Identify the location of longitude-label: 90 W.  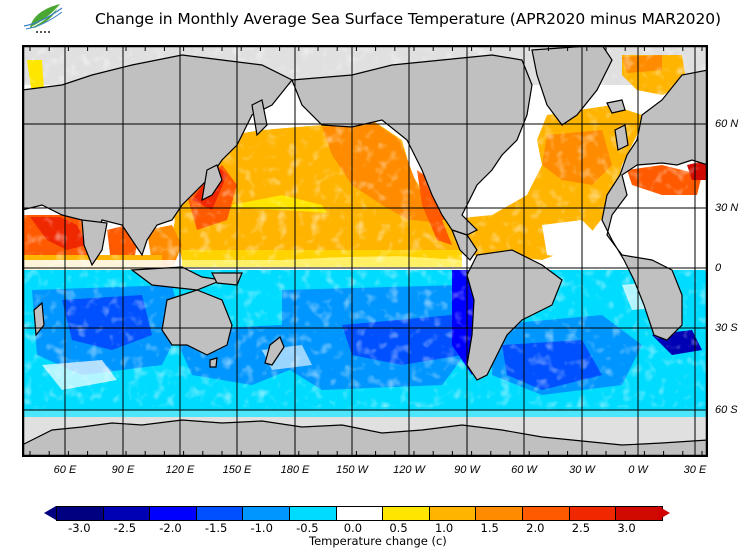
(467, 470).